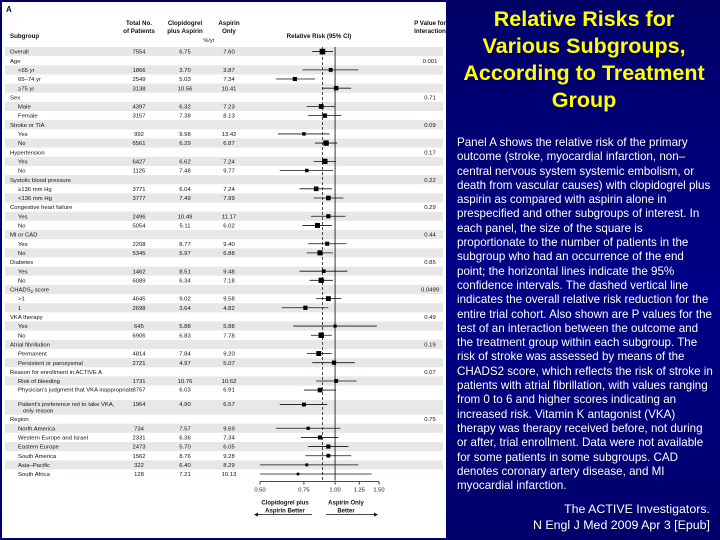 The image size is (720, 540). I want to click on total-patients: 4814, so click(139, 355).